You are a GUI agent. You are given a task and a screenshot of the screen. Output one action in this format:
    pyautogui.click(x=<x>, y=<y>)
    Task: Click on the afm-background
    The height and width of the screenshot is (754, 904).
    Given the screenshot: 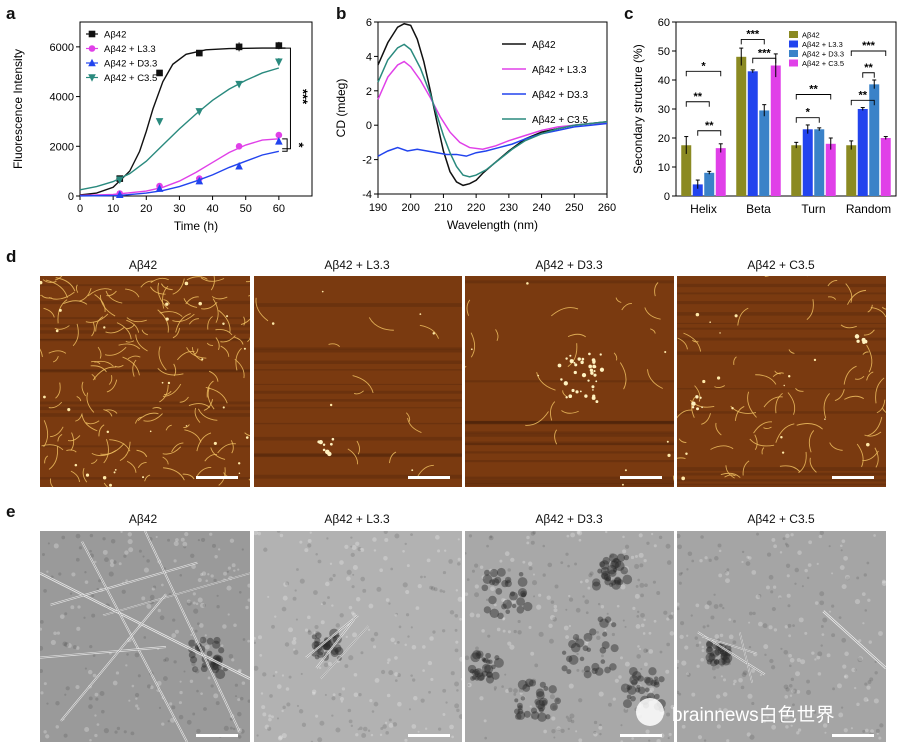 What is the action you would take?
    pyautogui.click(x=145, y=381)
    